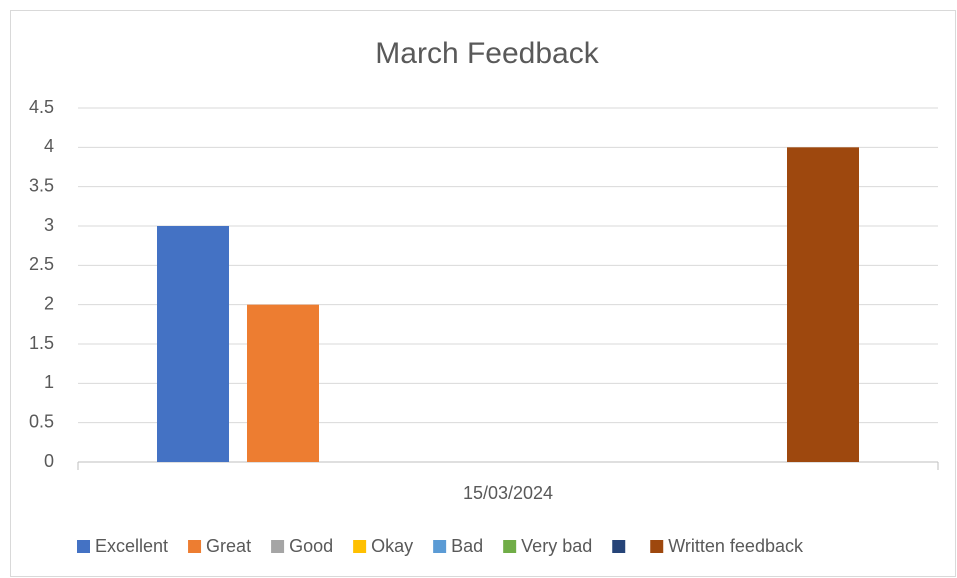 This screenshot has width=957, height=578. I want to click on legend-label: Written feedback, so click(736, 546).